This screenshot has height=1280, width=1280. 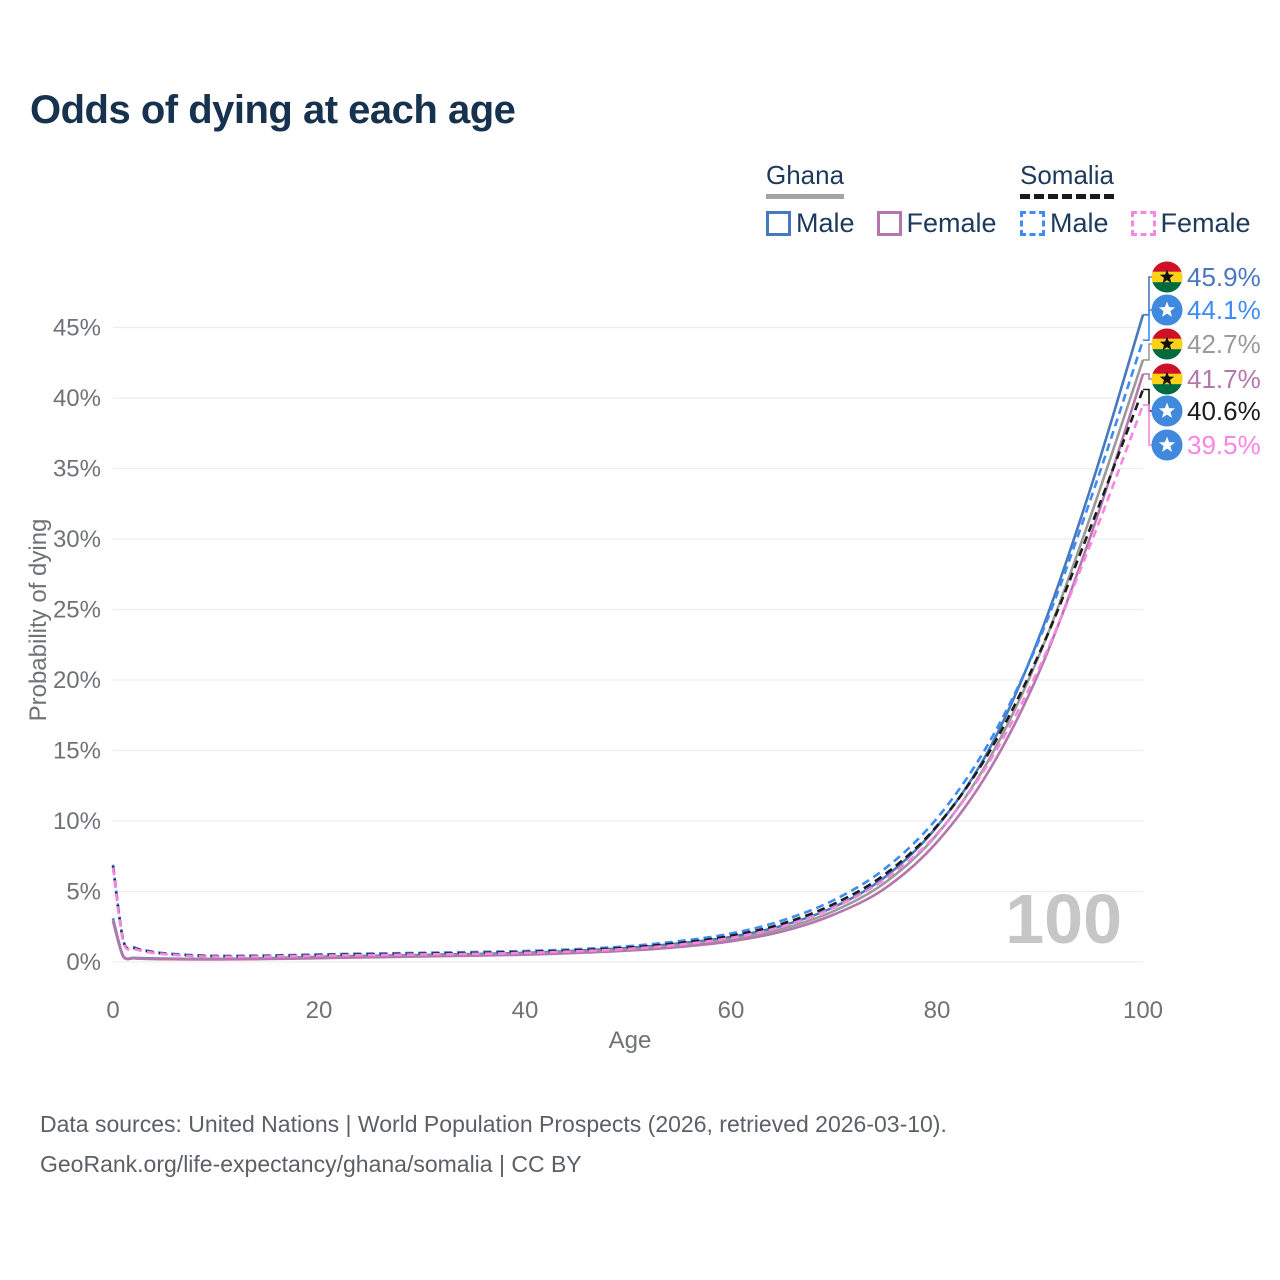 I want to click on page-title: Odds of dying at each age, so click(x=273, y=110).